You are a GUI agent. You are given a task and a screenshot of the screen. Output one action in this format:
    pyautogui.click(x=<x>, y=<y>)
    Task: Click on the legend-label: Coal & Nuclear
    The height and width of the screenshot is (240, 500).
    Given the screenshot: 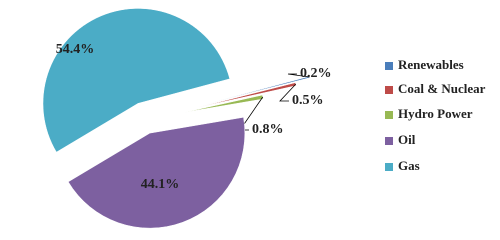 What is the action you would take?
    pyautogui.click(x=442, y=88)
    